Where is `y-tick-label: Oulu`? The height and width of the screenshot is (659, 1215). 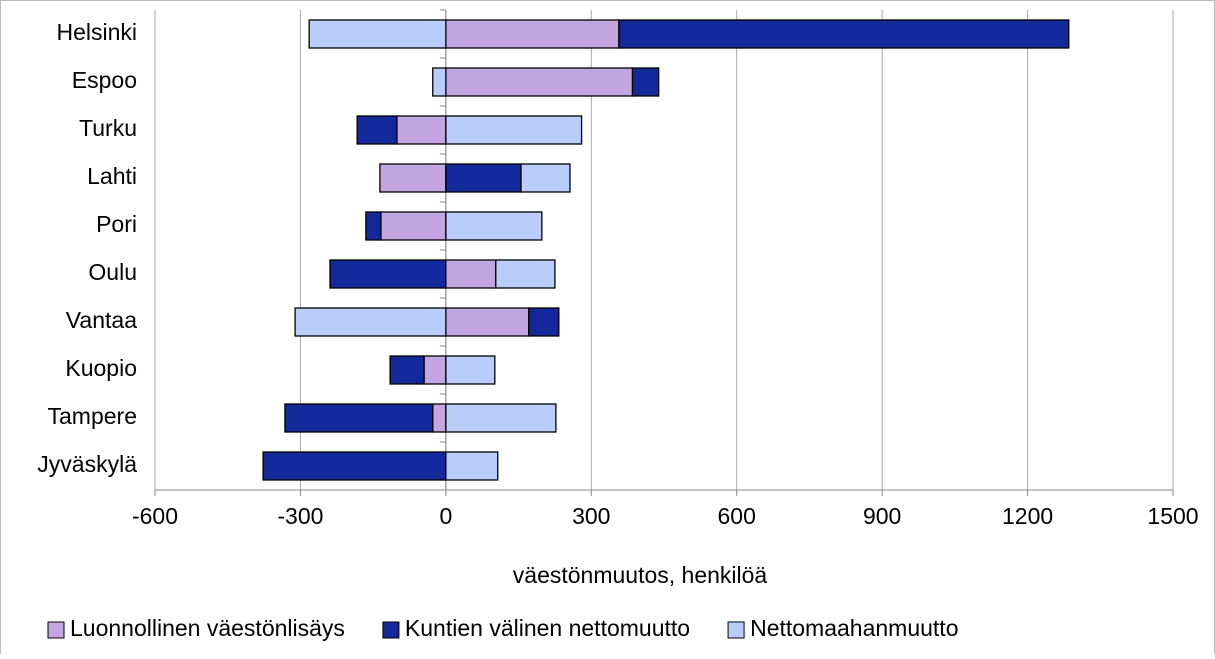 y-tick-label: Oulu is located at coordinates (112, 272).